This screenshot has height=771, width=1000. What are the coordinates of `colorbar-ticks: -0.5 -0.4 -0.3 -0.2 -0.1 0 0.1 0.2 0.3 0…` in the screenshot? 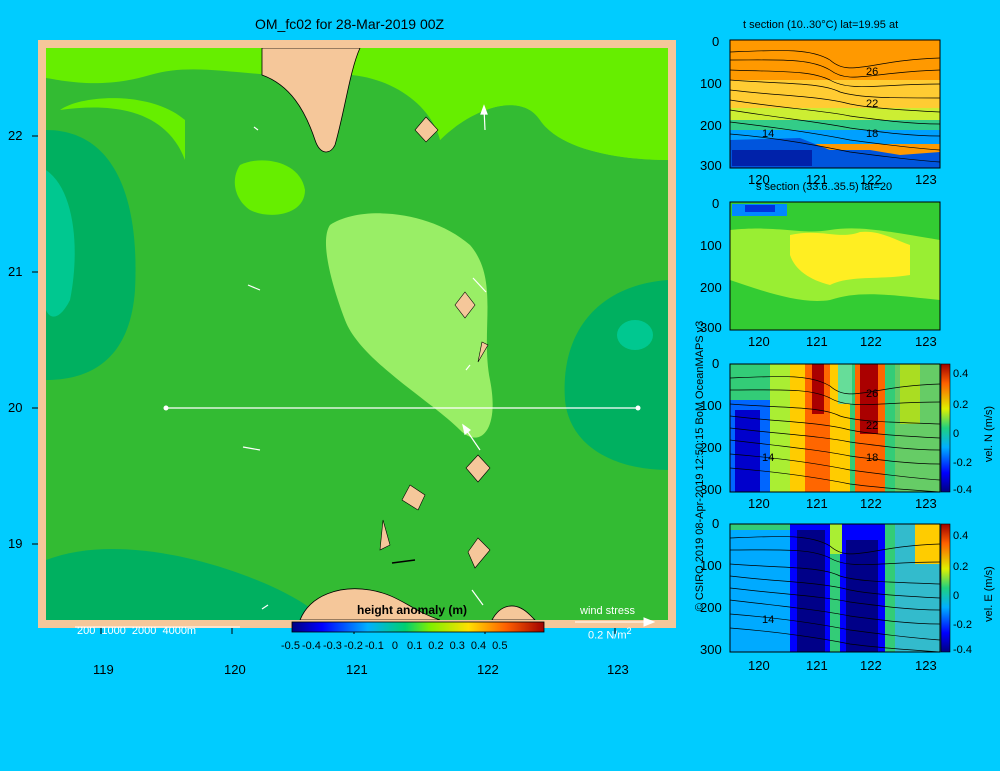 It's located at (394, 646).